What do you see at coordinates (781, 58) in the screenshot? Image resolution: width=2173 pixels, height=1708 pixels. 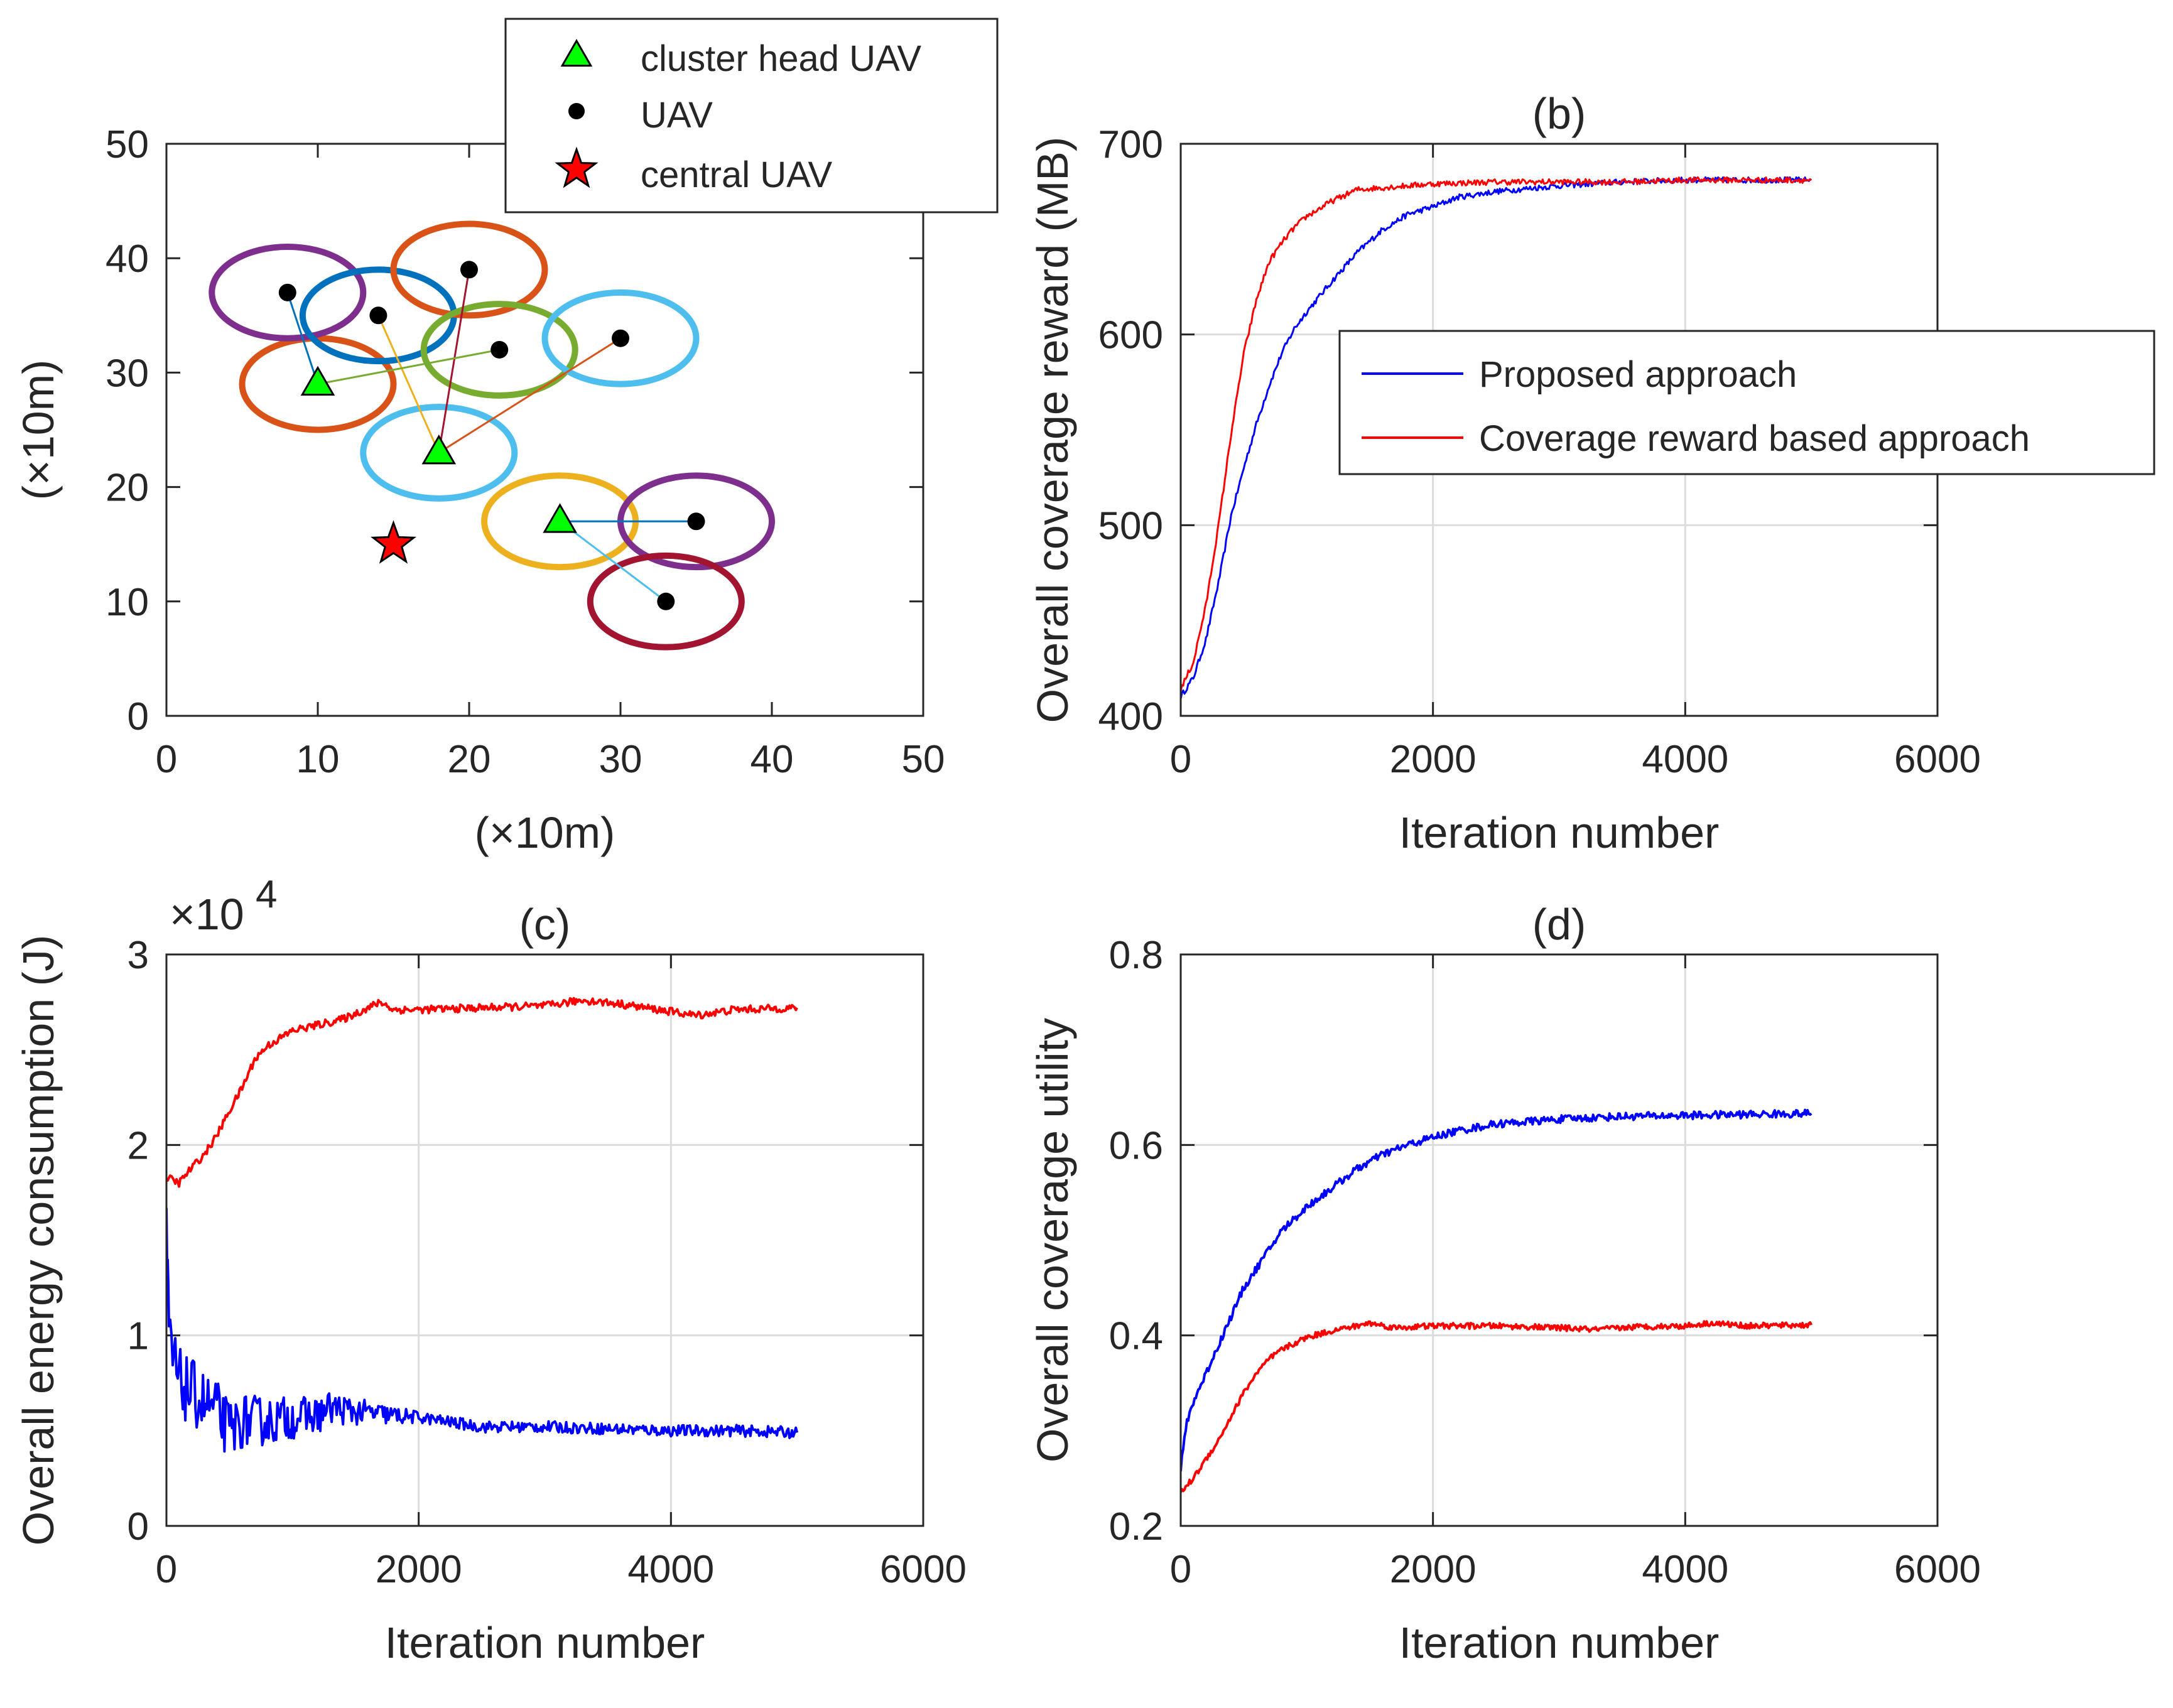 I see `legend-label: cluster head UAV` at bounding box center [781, 58].